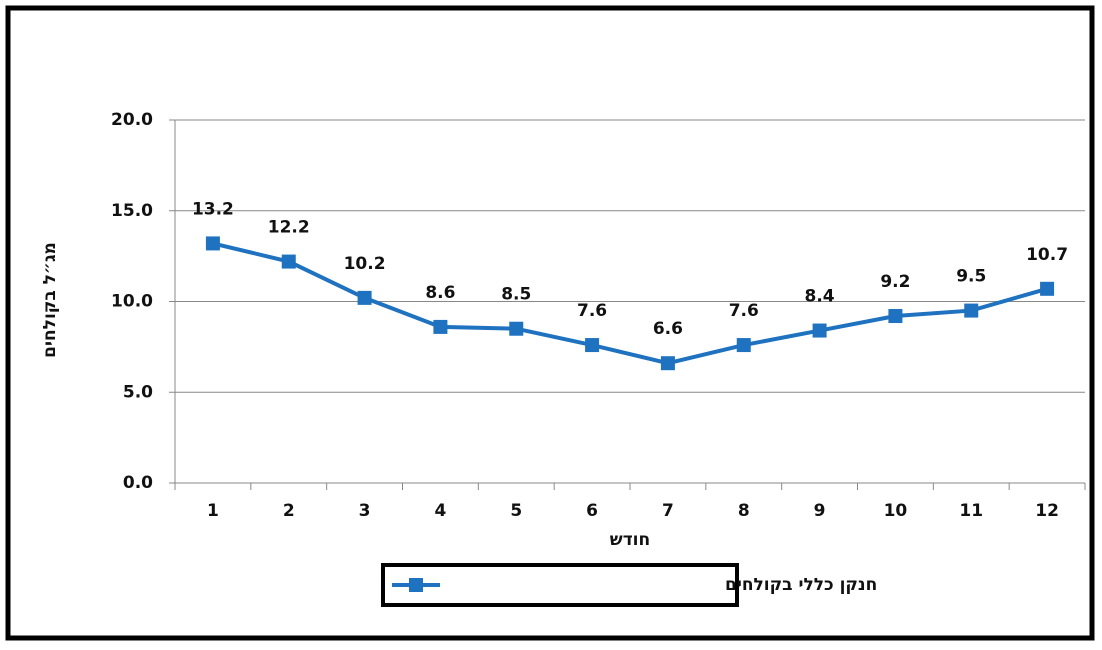 The image size is (1102, 650). Describe the element at coordinates (516, 511) in the screenshot. I see `x-tick-label: 5` at that location.